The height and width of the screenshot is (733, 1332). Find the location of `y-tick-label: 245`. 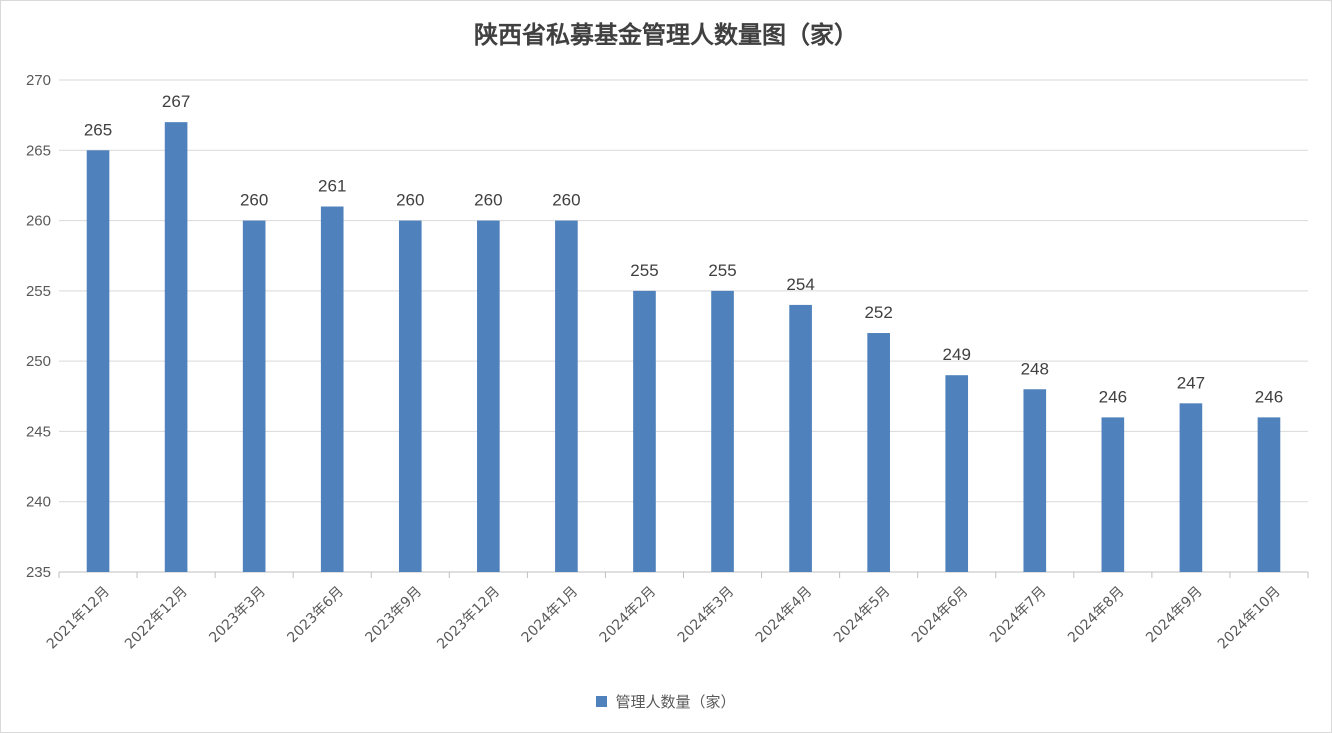

y-tick-label: 245 is located at coordinates (38, 431).